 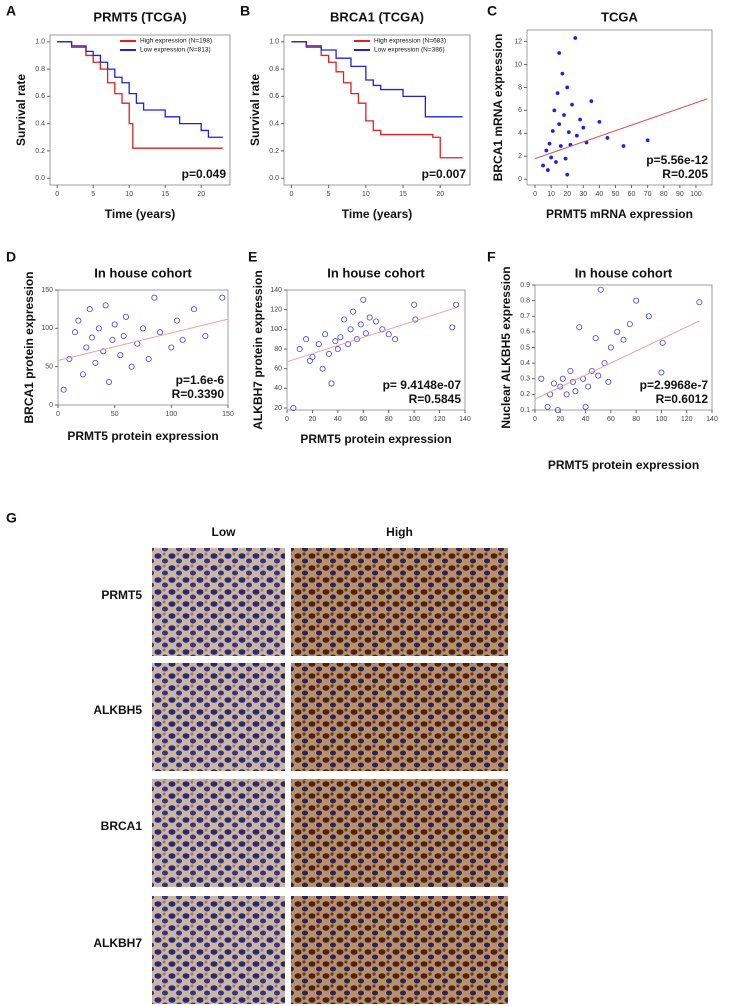 I want to click on row-label: BRCA1, so click(x=122, y=826).